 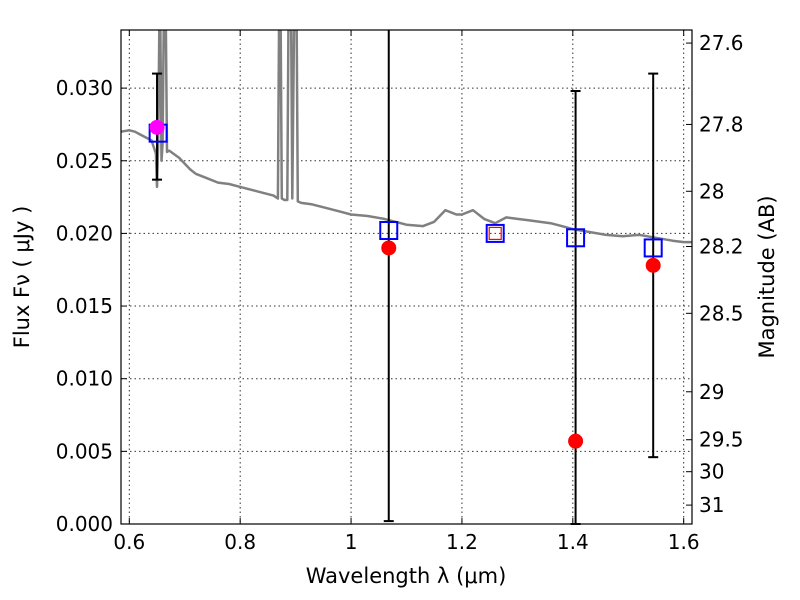 What do you see at coordinates (573, 542) in the screenshot?
I see `x-tick-label: 1.4` at bounding box center [573, 542].